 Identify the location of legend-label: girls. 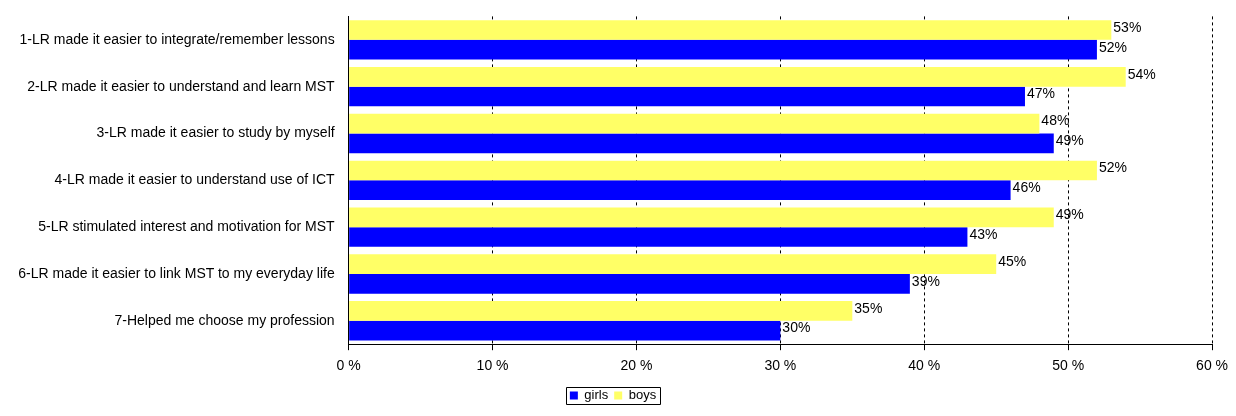
(596, 395).